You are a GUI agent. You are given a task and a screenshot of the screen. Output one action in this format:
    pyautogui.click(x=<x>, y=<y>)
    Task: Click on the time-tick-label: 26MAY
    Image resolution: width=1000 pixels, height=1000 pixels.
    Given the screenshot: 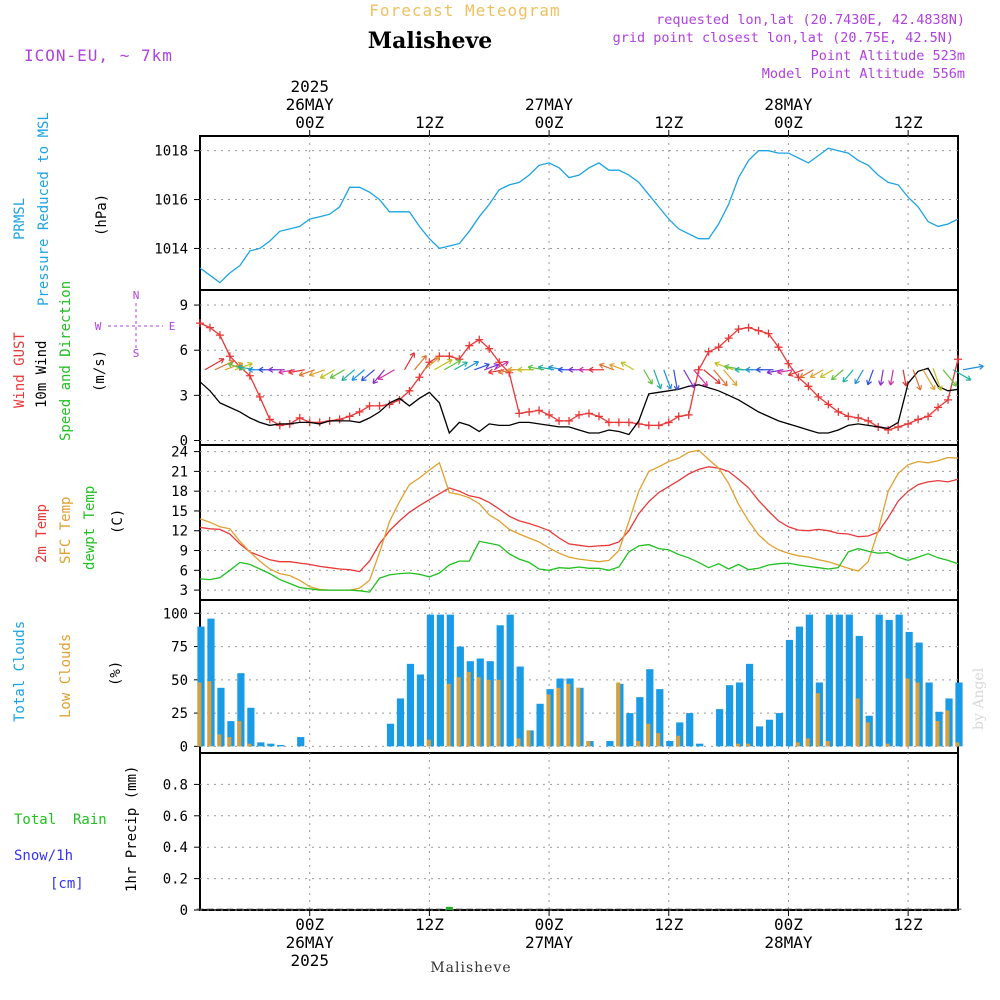 What is the action you would take?
    pyautogui.click(x=310, y=104)
    